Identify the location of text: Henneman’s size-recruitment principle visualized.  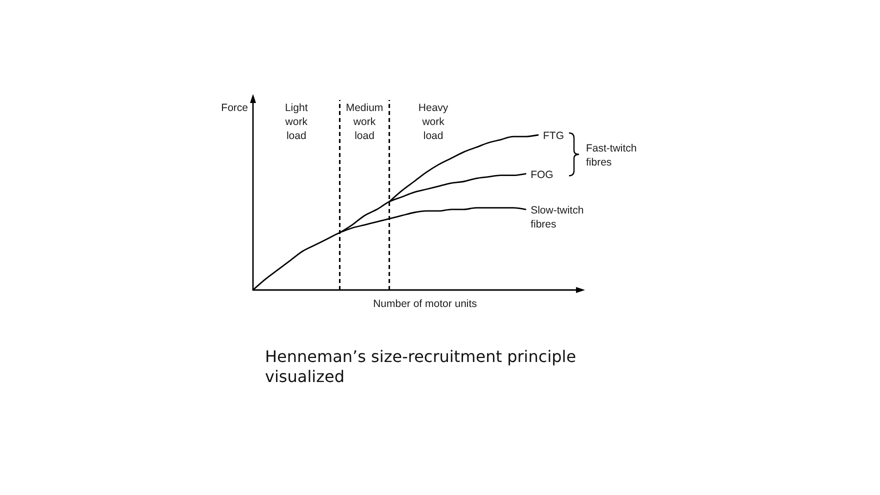
(420, 366).